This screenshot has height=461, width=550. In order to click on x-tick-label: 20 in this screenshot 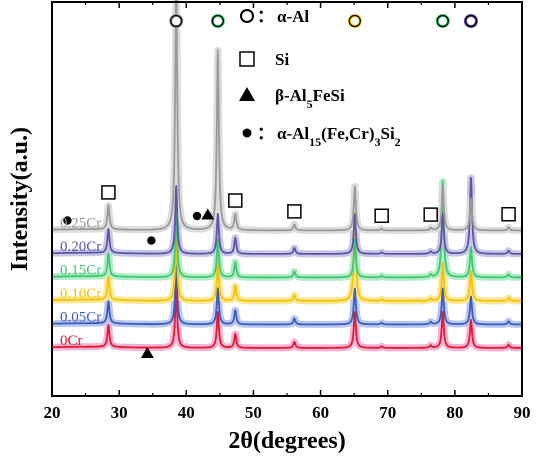, I will do `click(52, 412)`.